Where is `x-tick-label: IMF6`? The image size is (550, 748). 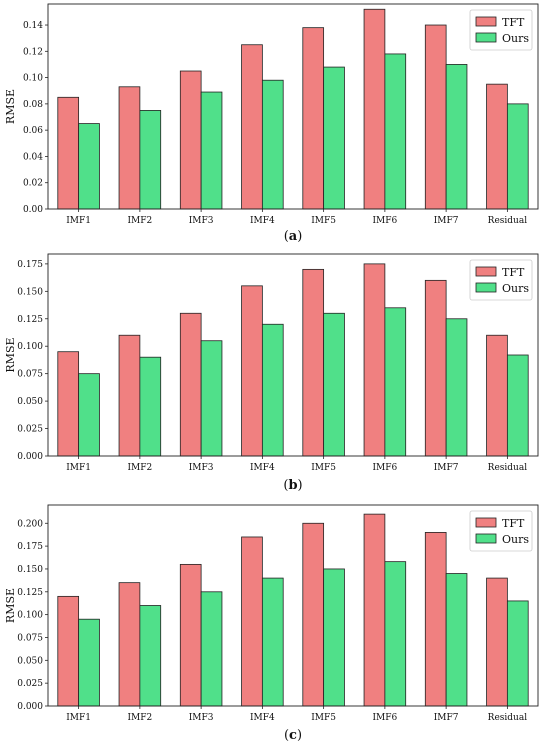 x-tick-label: IMF6 is located at coordinates (385, 221).